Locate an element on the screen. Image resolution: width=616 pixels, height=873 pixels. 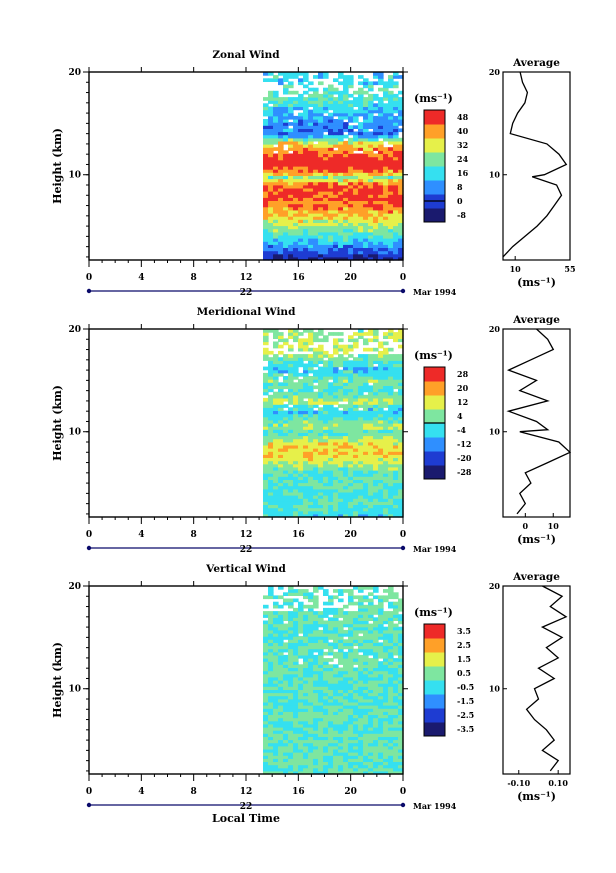
day-bar-end is located at coordinates (403, 291).